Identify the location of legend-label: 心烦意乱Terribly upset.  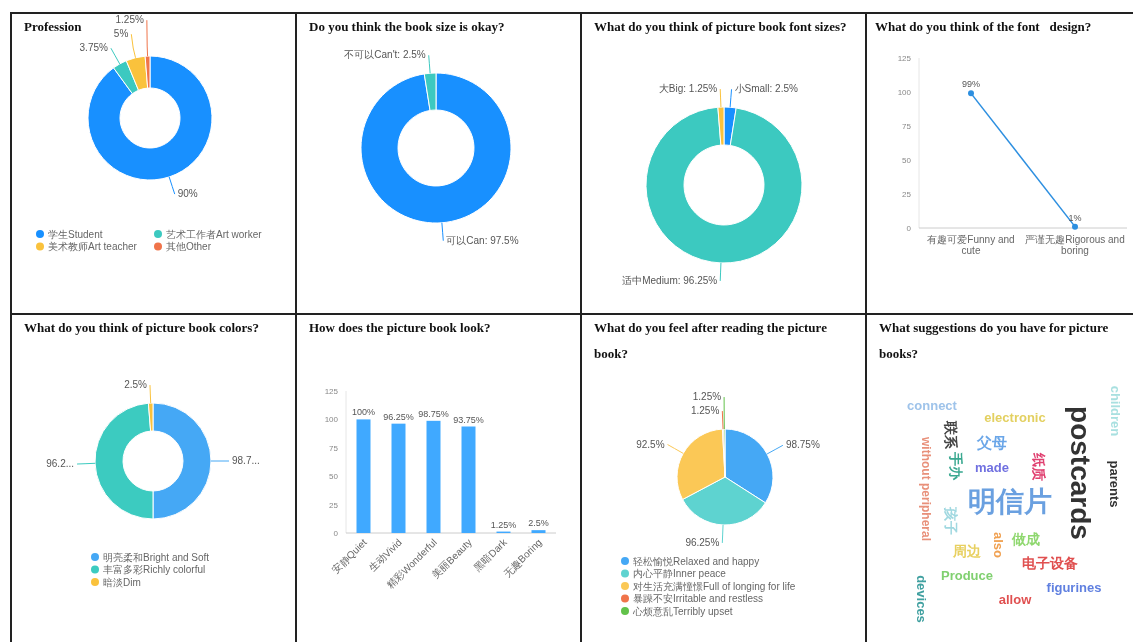
(682, 611).